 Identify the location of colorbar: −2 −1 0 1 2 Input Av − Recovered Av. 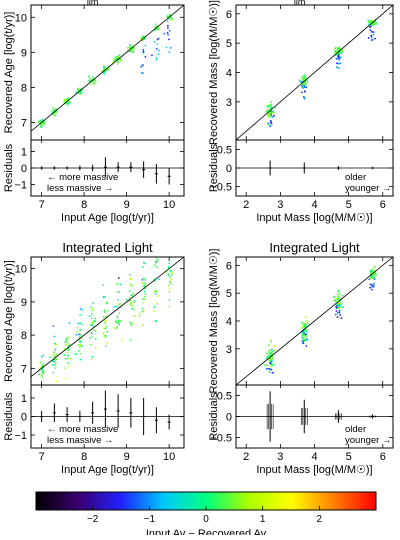
(206, 515).